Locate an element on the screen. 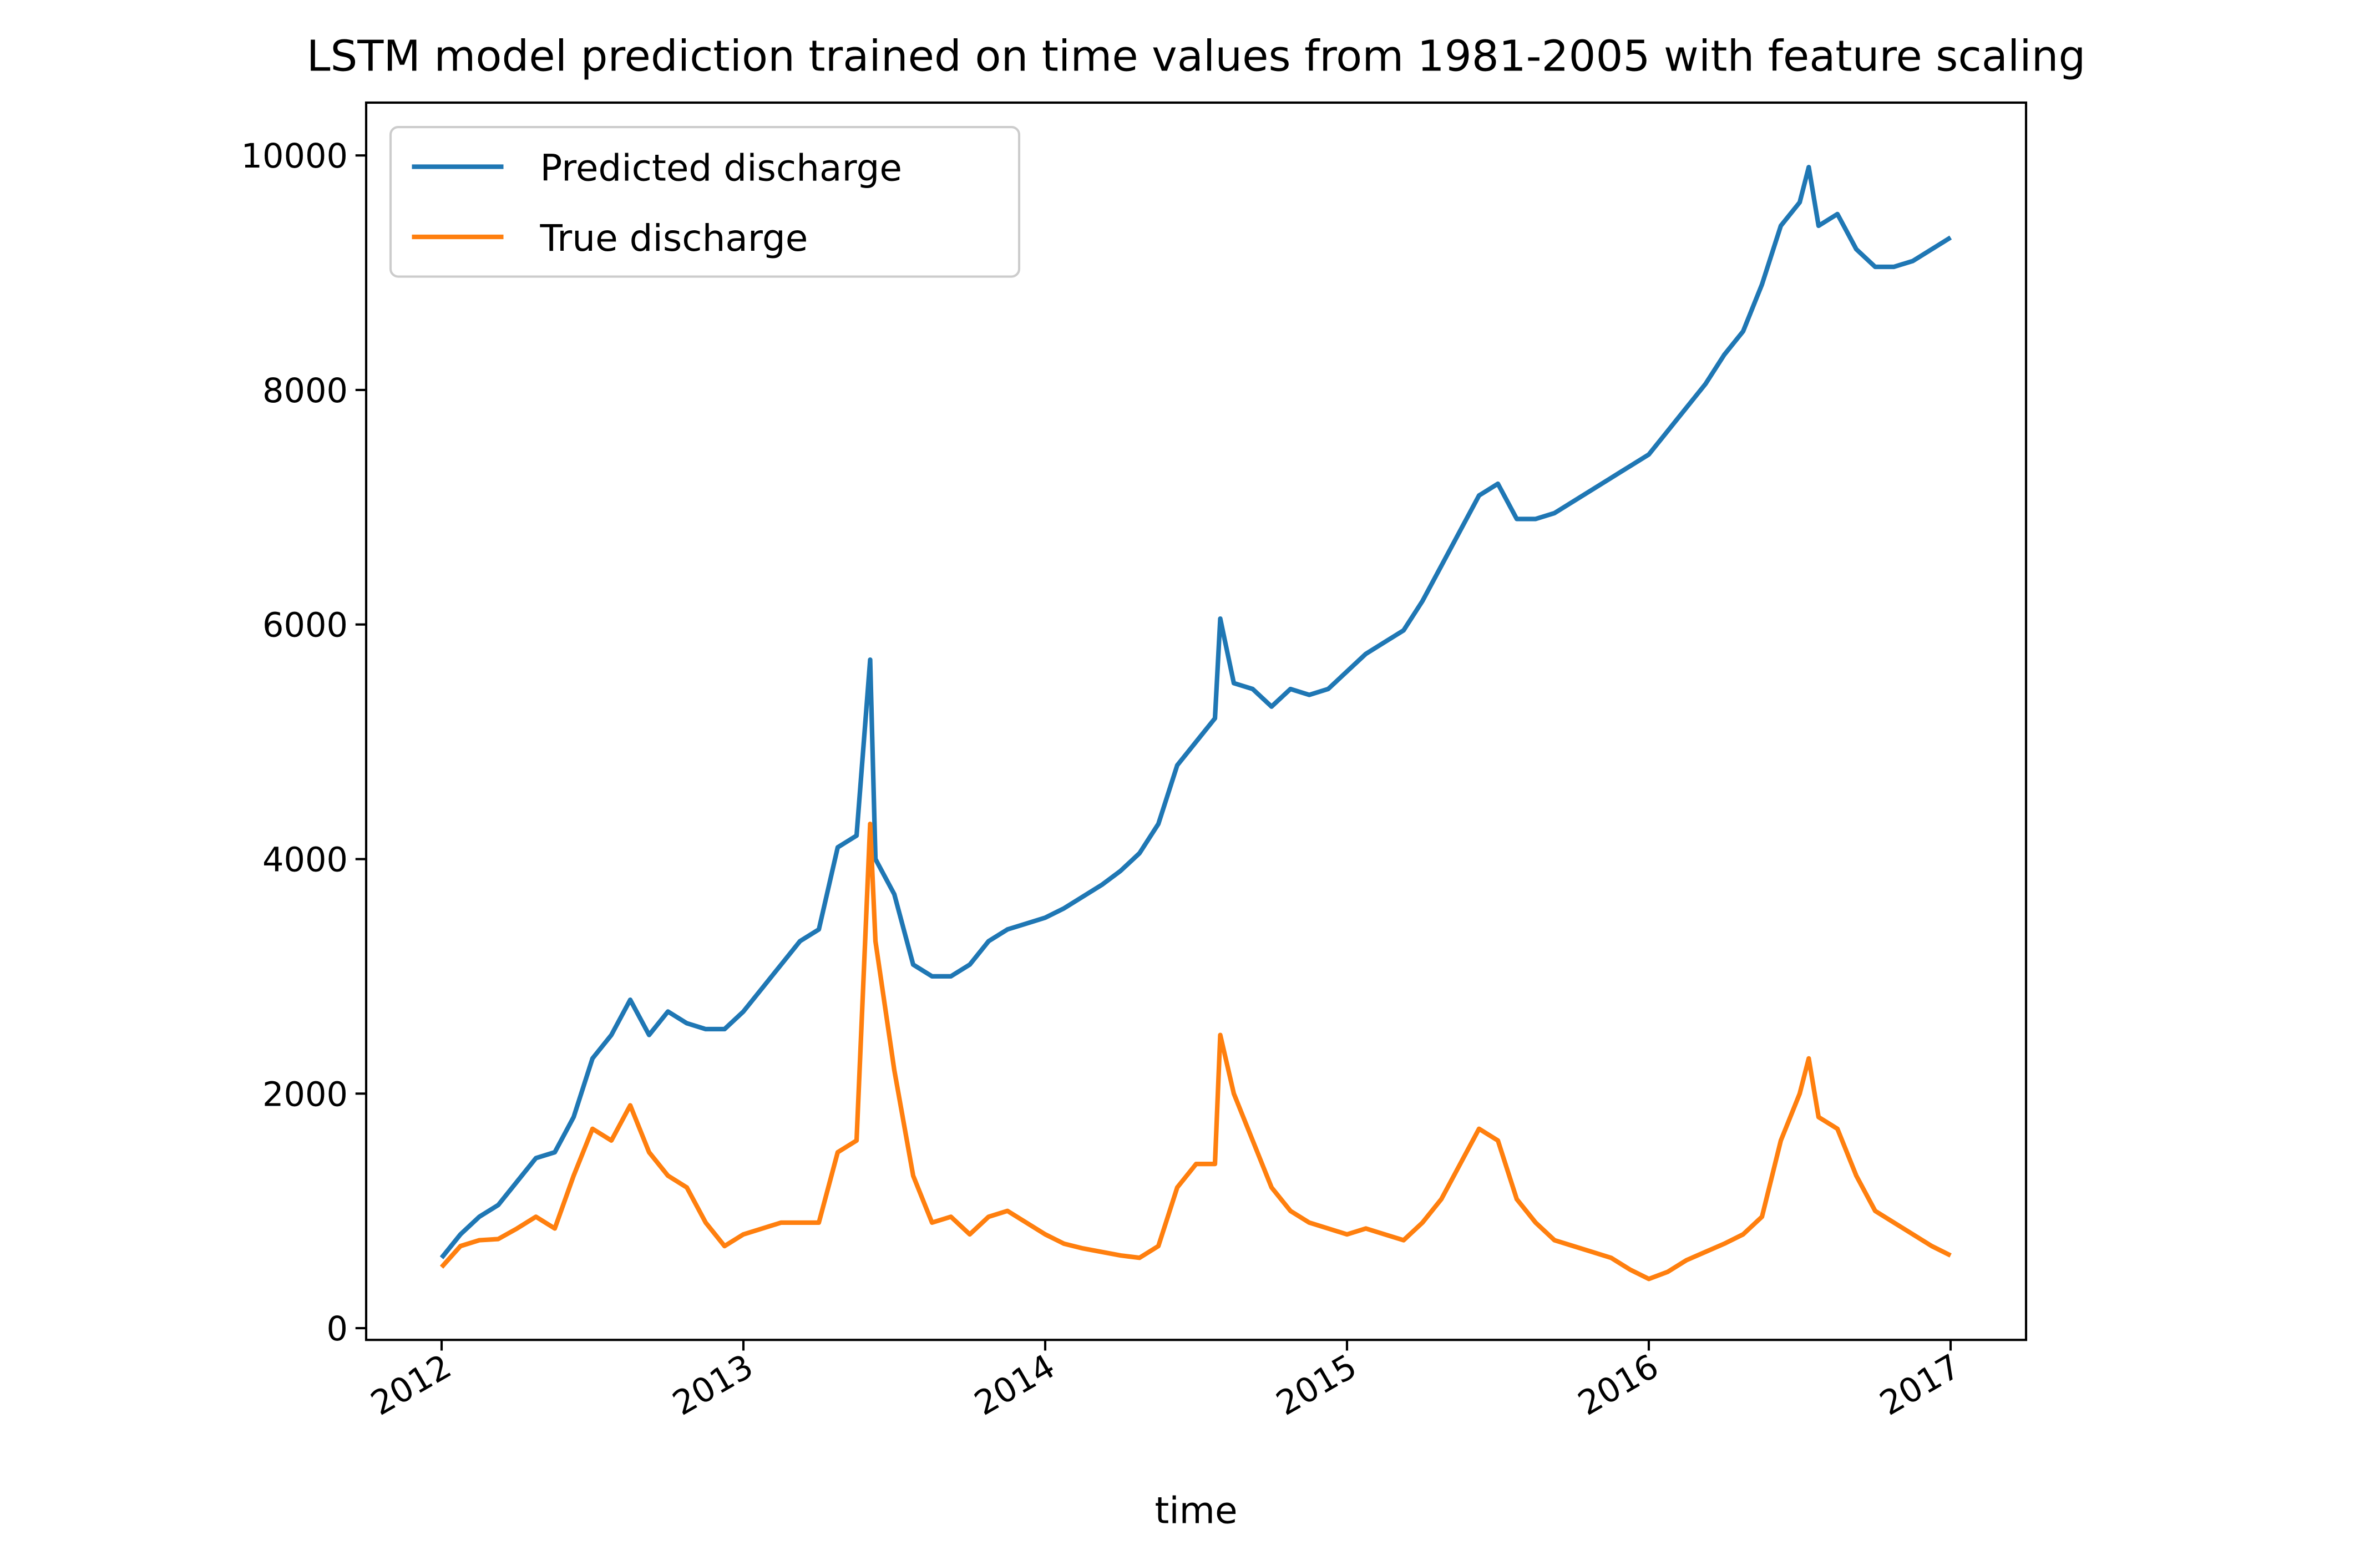 Image resolution: width=2380 pixels, height=1560 pixels. y-tick-label: 2000 is located at coordinates (305, 1094).